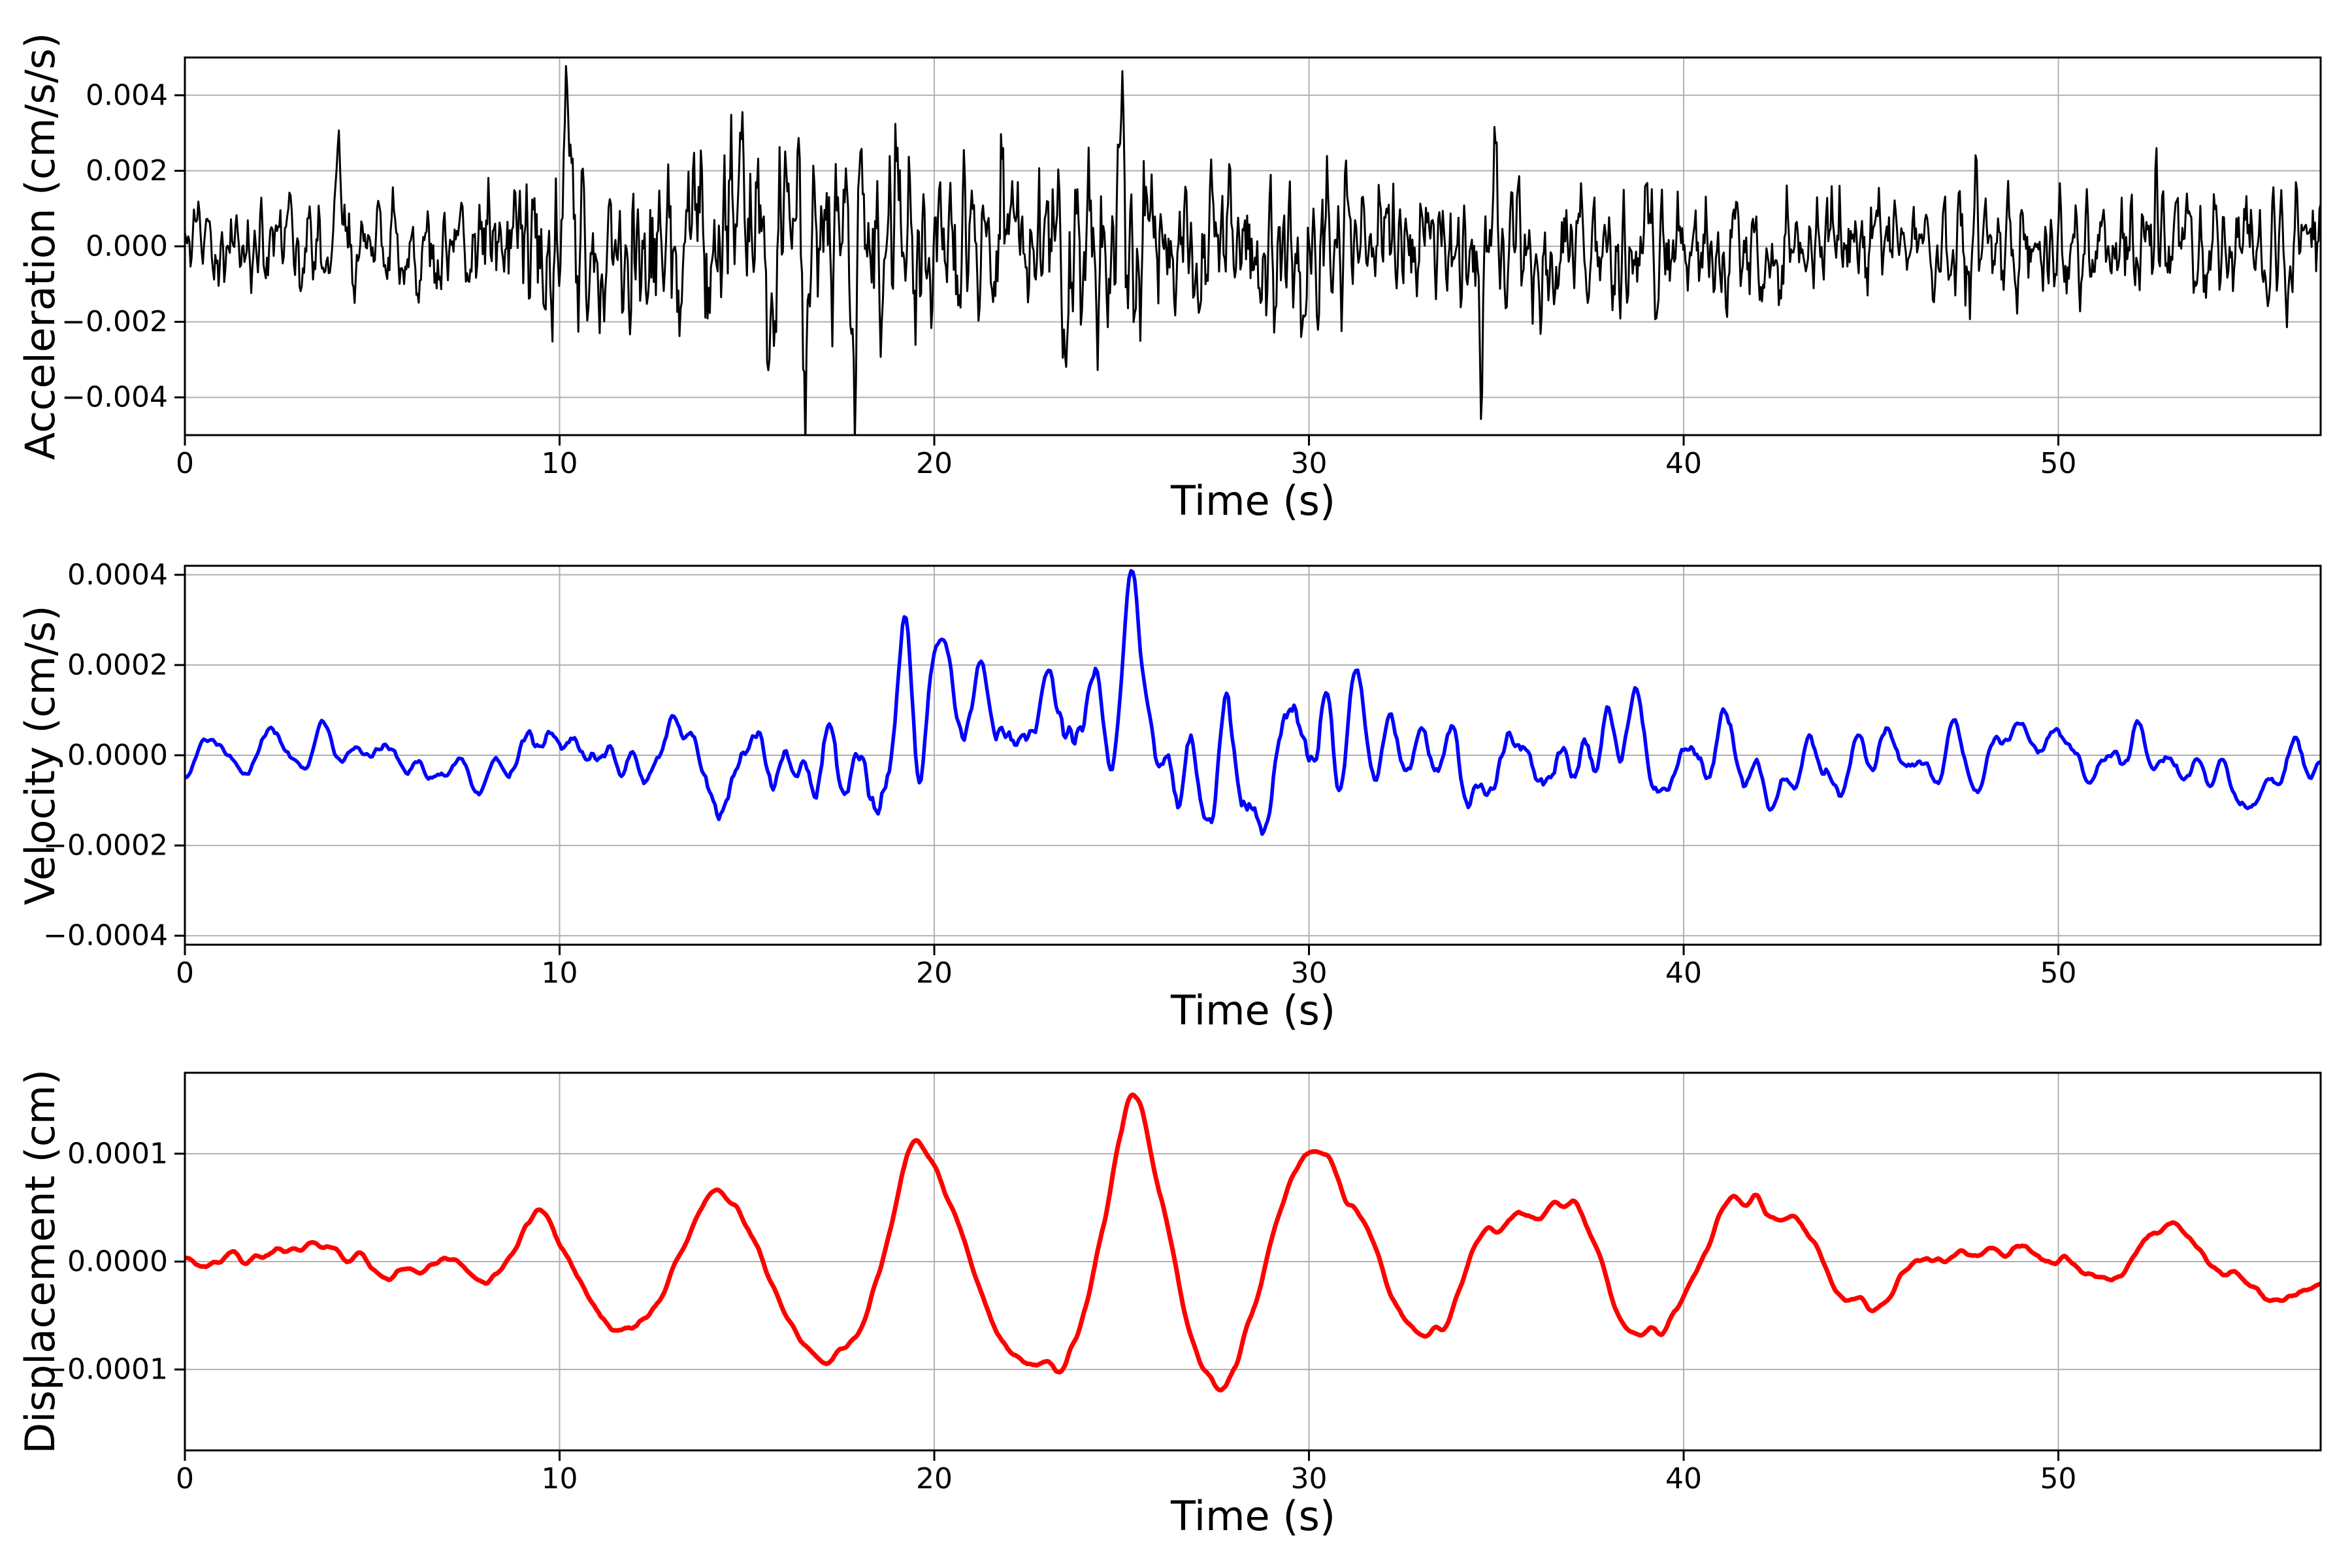 This screenshot has height=1568, width=2352. I want to click on x-axis-label-time-velocity: Time (s), so click(1253, 1010).